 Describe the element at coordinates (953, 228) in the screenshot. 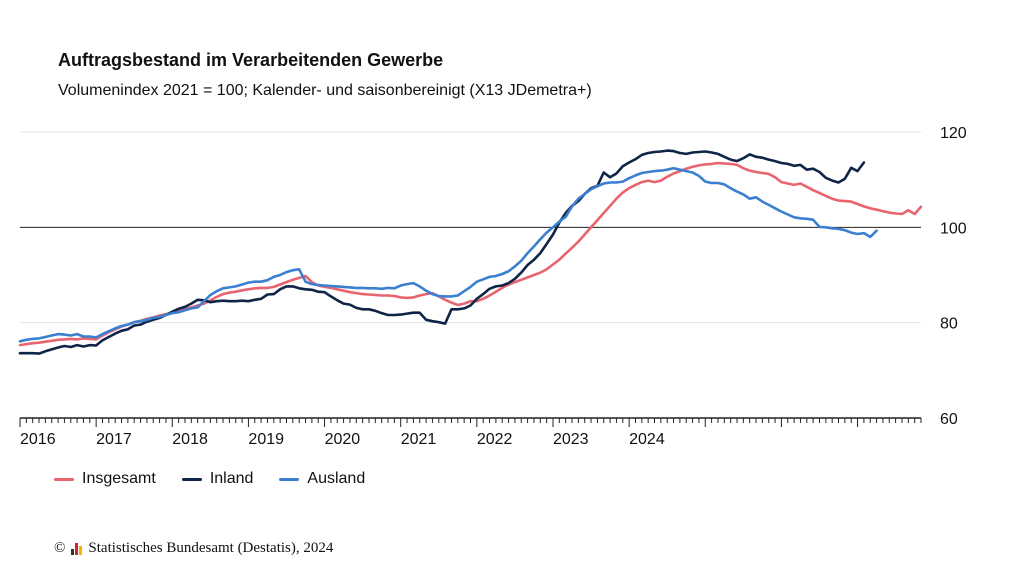

I see `y-tick-label: 100` at that location.